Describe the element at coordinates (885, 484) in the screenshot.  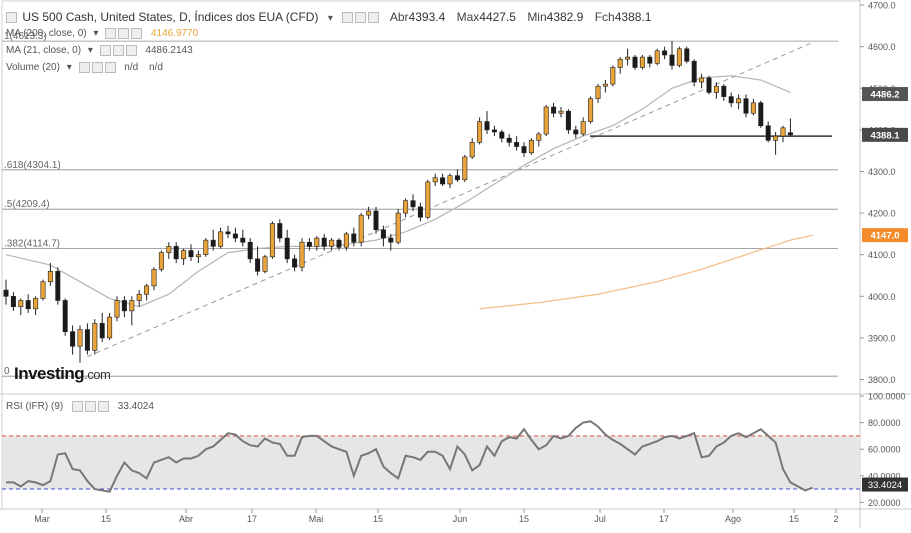
I see `rsi-badge-bg` at that location.